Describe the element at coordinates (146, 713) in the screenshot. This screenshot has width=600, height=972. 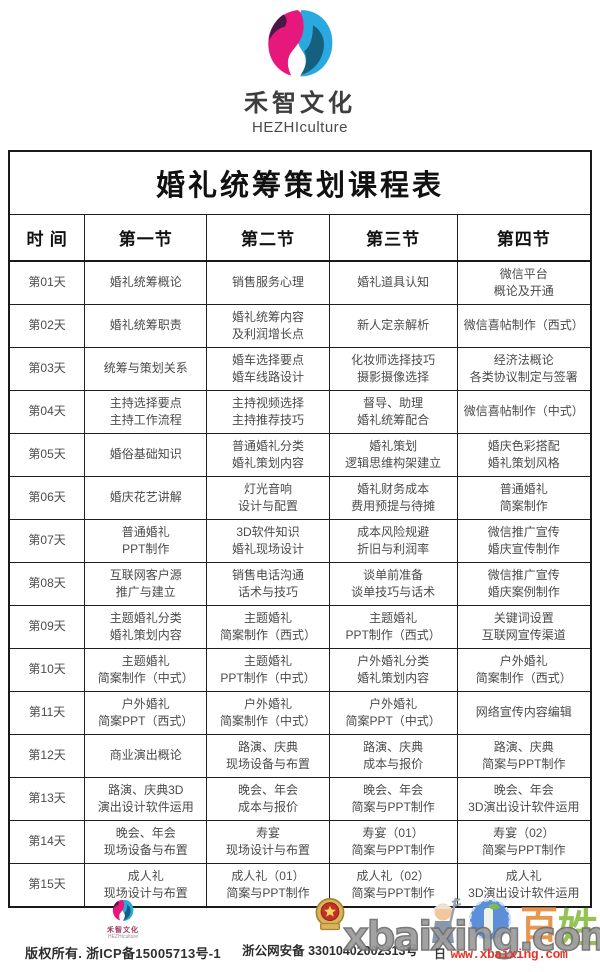
I see `lesson-cell: 户外婚礼 简案PPT（西式）` at that location.